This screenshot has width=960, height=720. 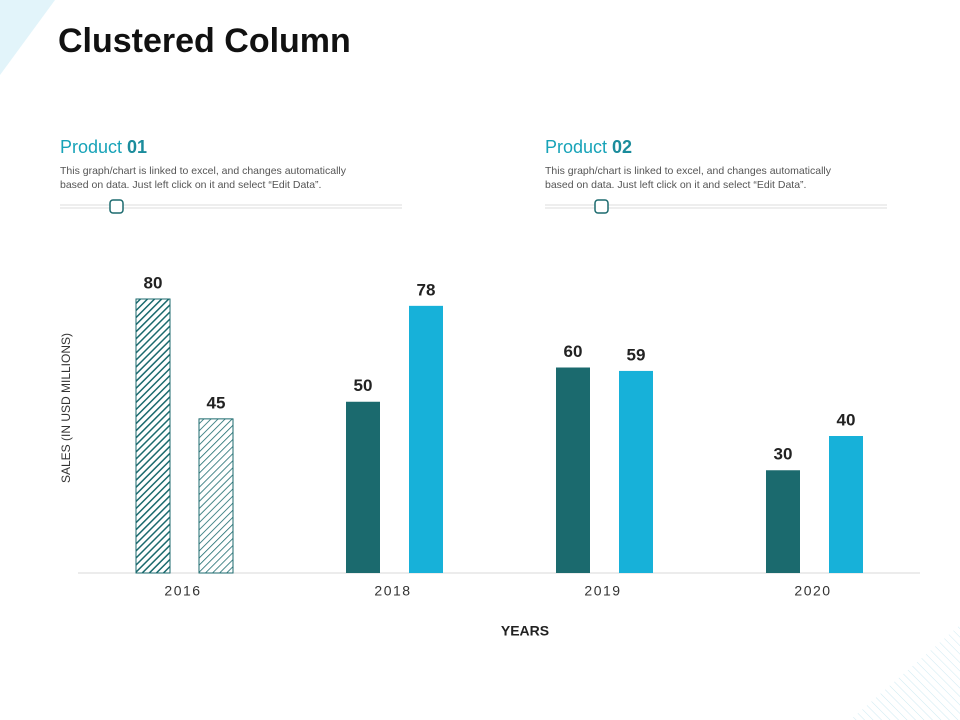 I want to click on data-label: 30, so click(x=783, y=454).